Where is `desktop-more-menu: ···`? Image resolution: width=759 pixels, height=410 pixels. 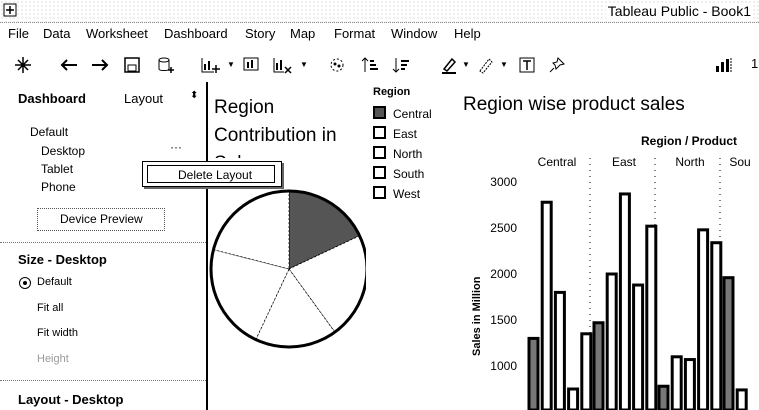
desktop-more-menu: ··· is located at coordinates (176, 147).